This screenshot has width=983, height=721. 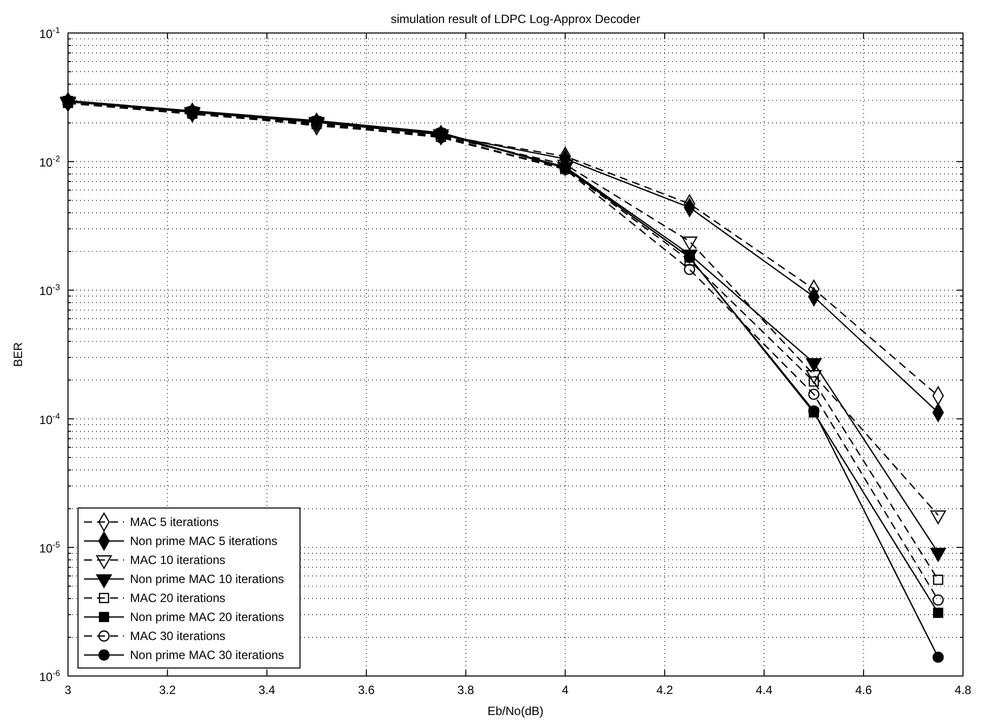 I want to click on y-tick-label: 10$^{-3}$, so click(x=49, y=290).